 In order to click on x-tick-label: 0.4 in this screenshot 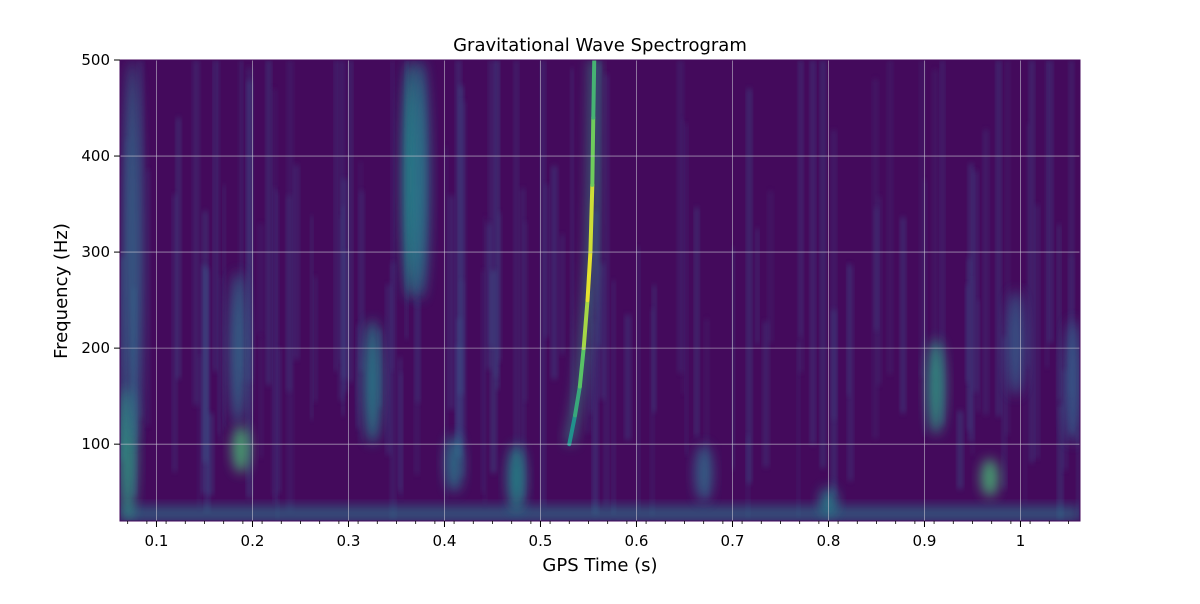, I will do `click(445, 541)`.